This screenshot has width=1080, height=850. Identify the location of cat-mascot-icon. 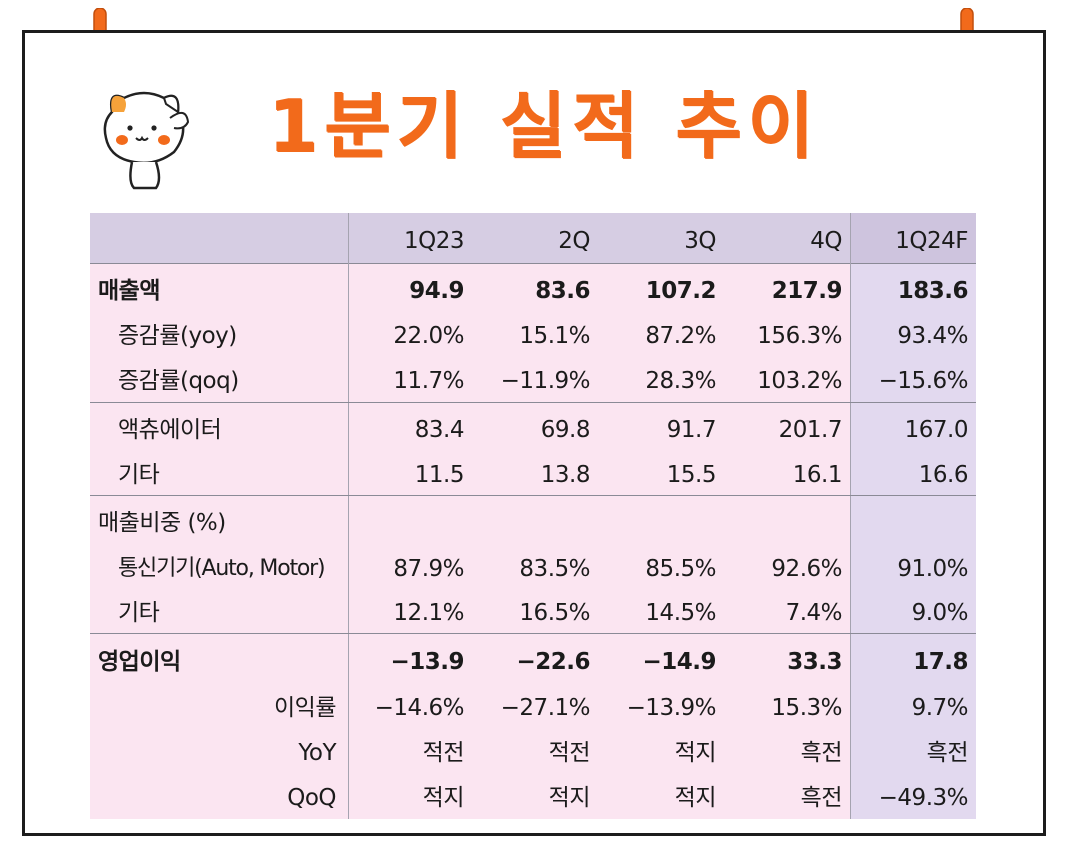
(146, 140).